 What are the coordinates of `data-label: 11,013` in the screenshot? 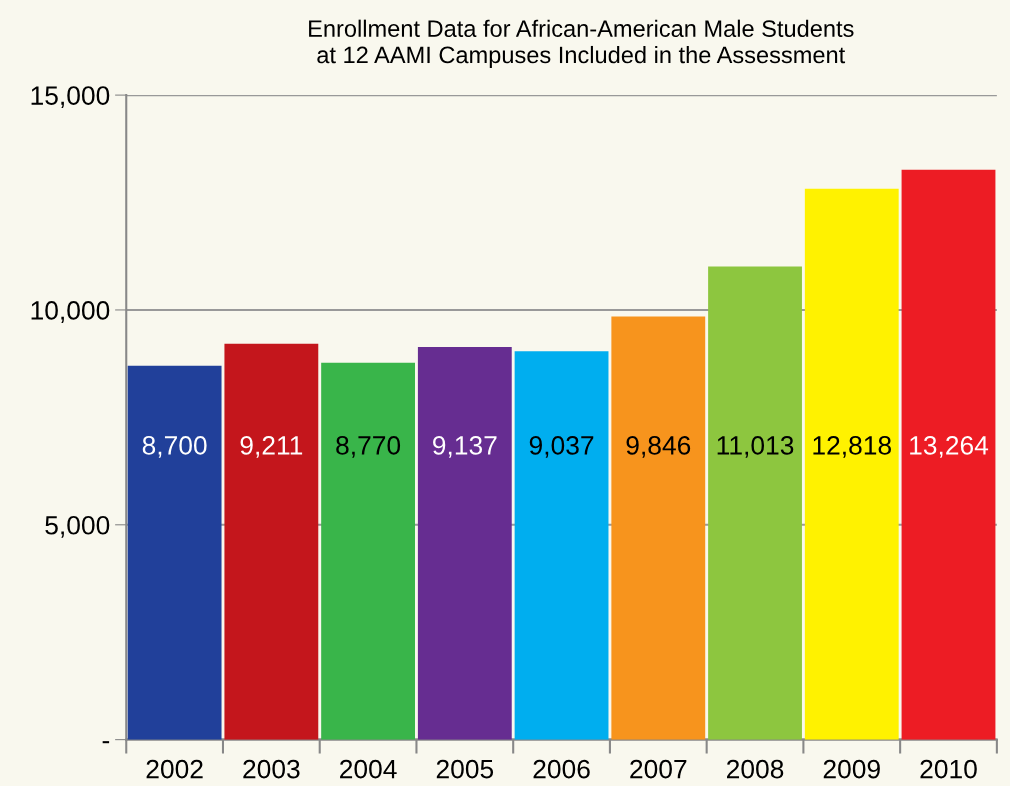 It's located at (755, 447).